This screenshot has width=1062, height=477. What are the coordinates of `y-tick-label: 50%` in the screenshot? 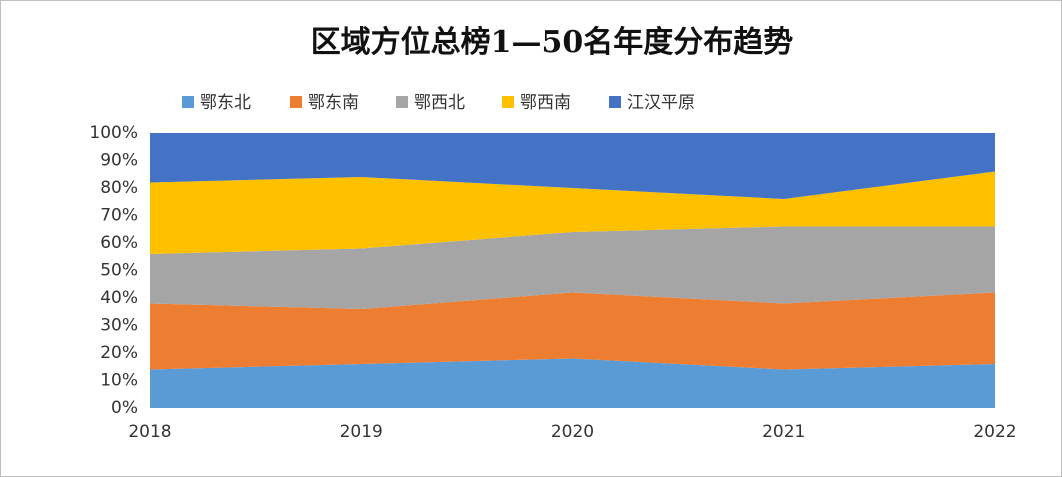 It's located at (119, 271).